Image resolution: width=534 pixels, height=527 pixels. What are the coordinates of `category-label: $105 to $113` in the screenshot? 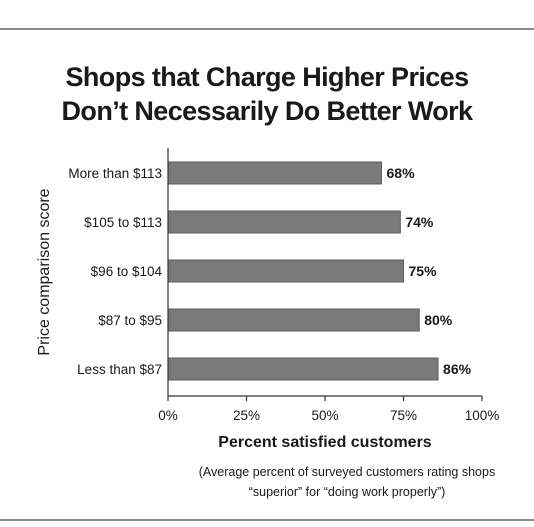 It's located at (123, 222).